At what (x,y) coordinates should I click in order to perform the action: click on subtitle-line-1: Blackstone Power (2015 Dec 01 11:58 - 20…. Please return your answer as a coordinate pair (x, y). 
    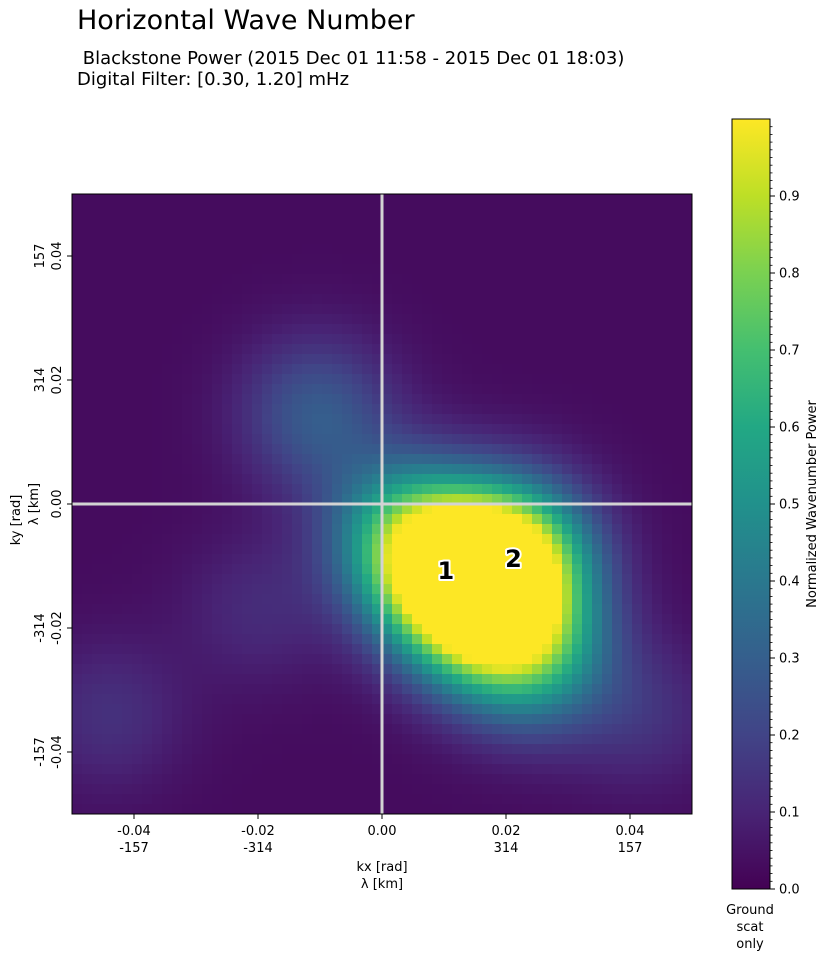
    Looking at the image, I should click on (351, 58).